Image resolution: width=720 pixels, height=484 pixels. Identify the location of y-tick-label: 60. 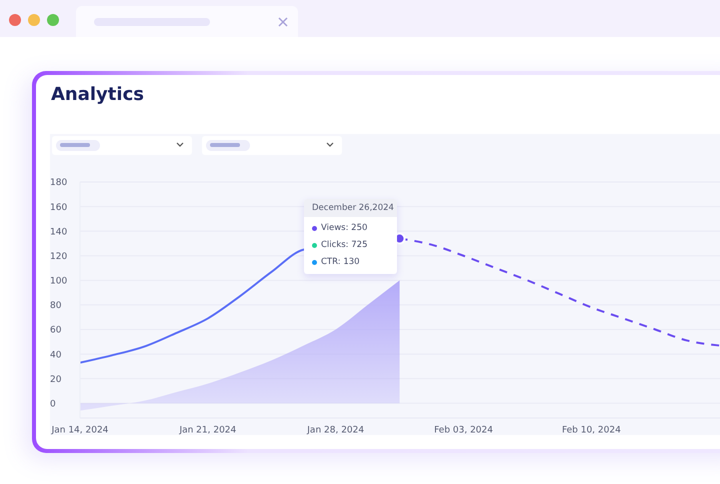
(56, 331).